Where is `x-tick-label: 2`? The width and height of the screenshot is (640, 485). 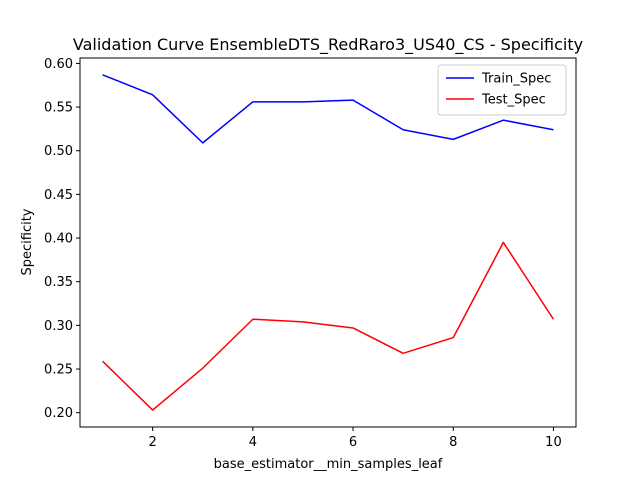 x-tick-label: 2 is located at coordinates (153, 442).